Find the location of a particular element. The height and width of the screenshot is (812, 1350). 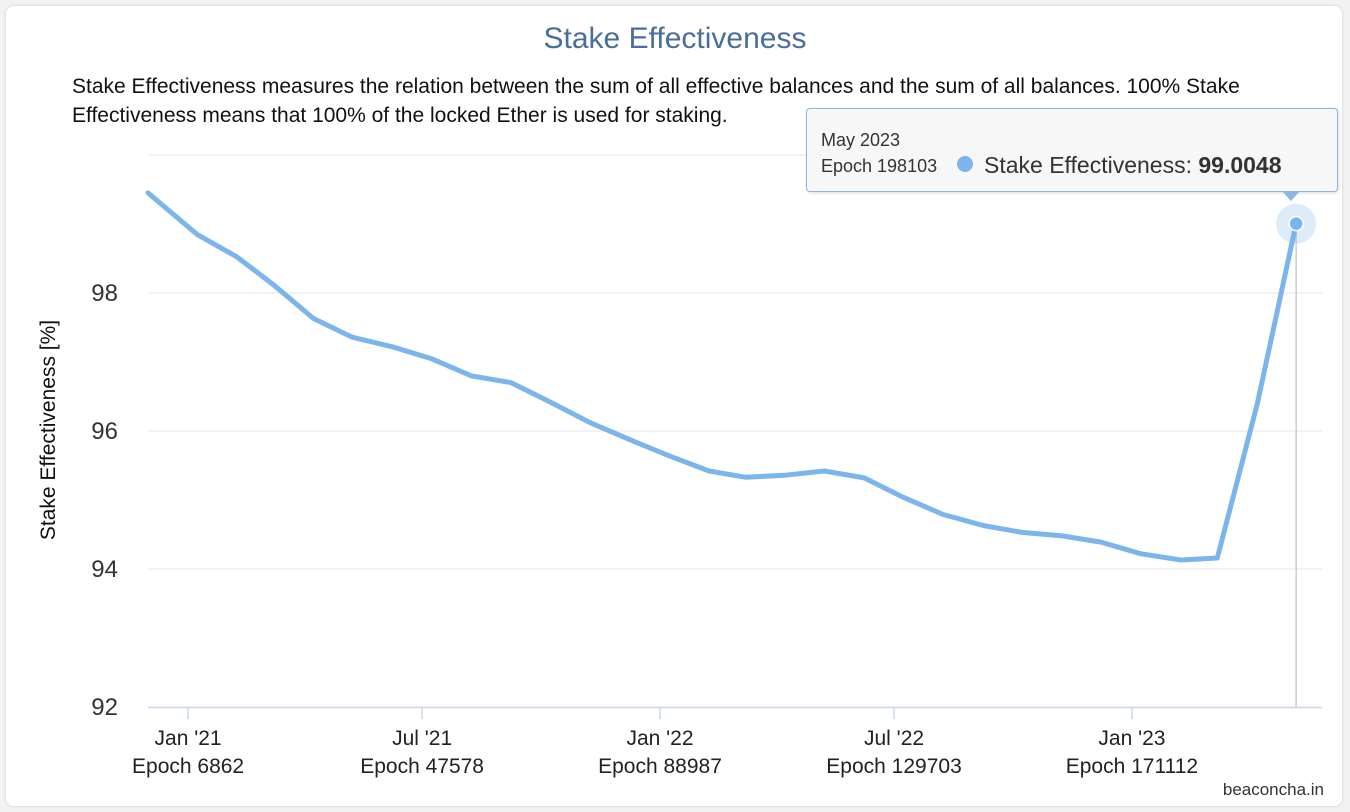

y-tick-label: 92 is located at coordinates (104, 707).